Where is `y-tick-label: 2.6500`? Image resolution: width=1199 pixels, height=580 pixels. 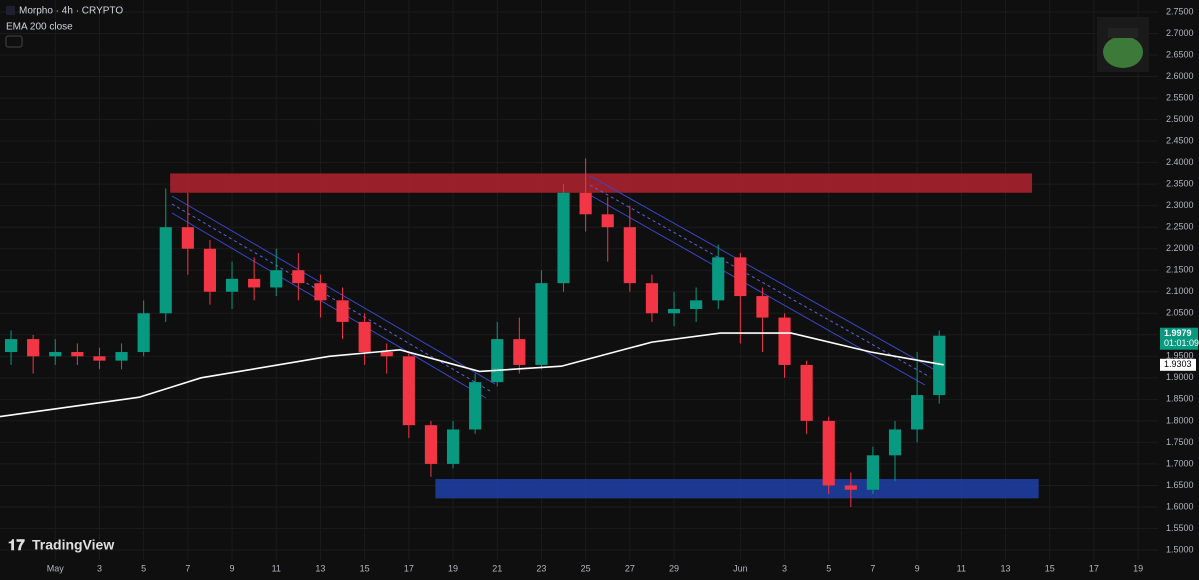
y-tick-label: 2.6500 is located at coordinates (1180, 54).